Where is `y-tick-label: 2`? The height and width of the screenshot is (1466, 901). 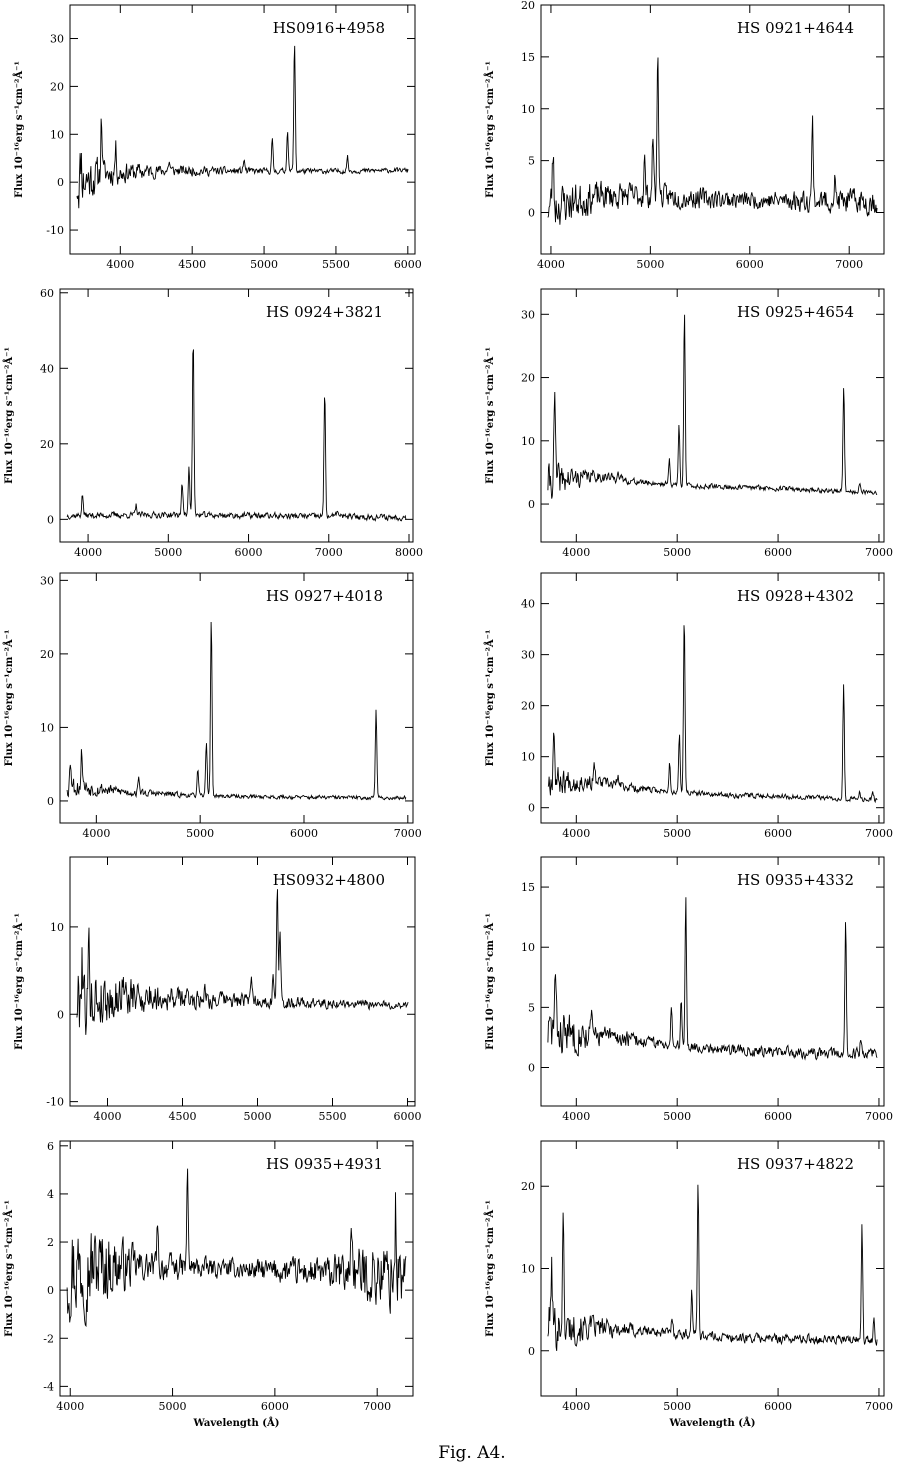 y-tick-label: 2 is located at coordinates (50, 1242).